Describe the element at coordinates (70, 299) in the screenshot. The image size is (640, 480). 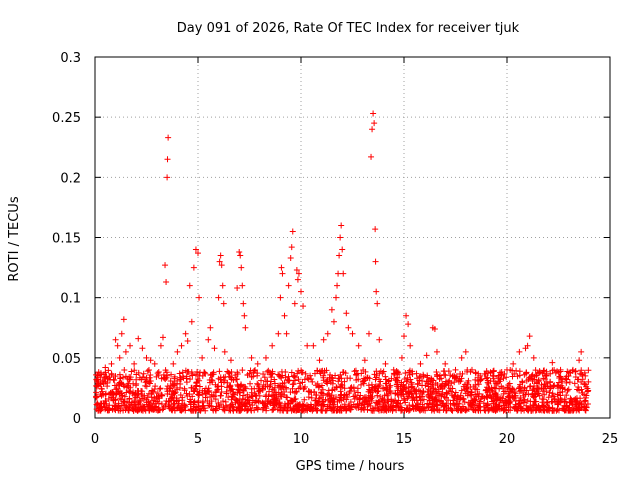
I see `y-tick-label: 0.1` at that location.